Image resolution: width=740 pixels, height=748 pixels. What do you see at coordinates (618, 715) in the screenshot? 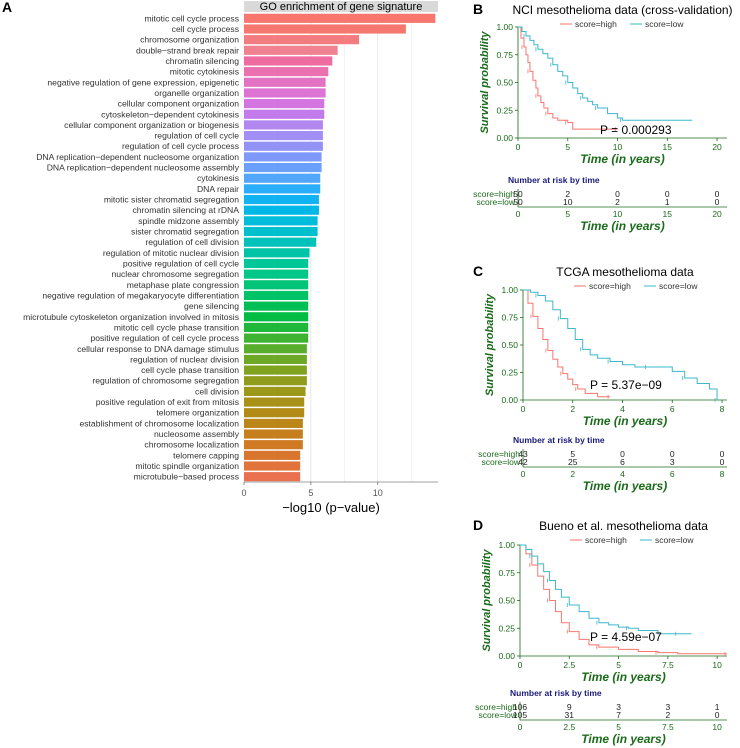
I see `risk-count: 7` at bounding box center [618, 715].